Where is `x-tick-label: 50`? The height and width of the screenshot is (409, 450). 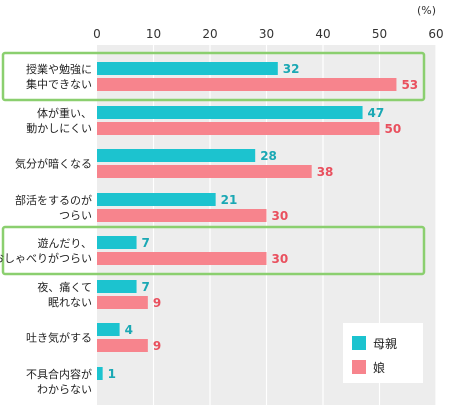
x-tick-label: 50 is located at coordinates (379, 34).